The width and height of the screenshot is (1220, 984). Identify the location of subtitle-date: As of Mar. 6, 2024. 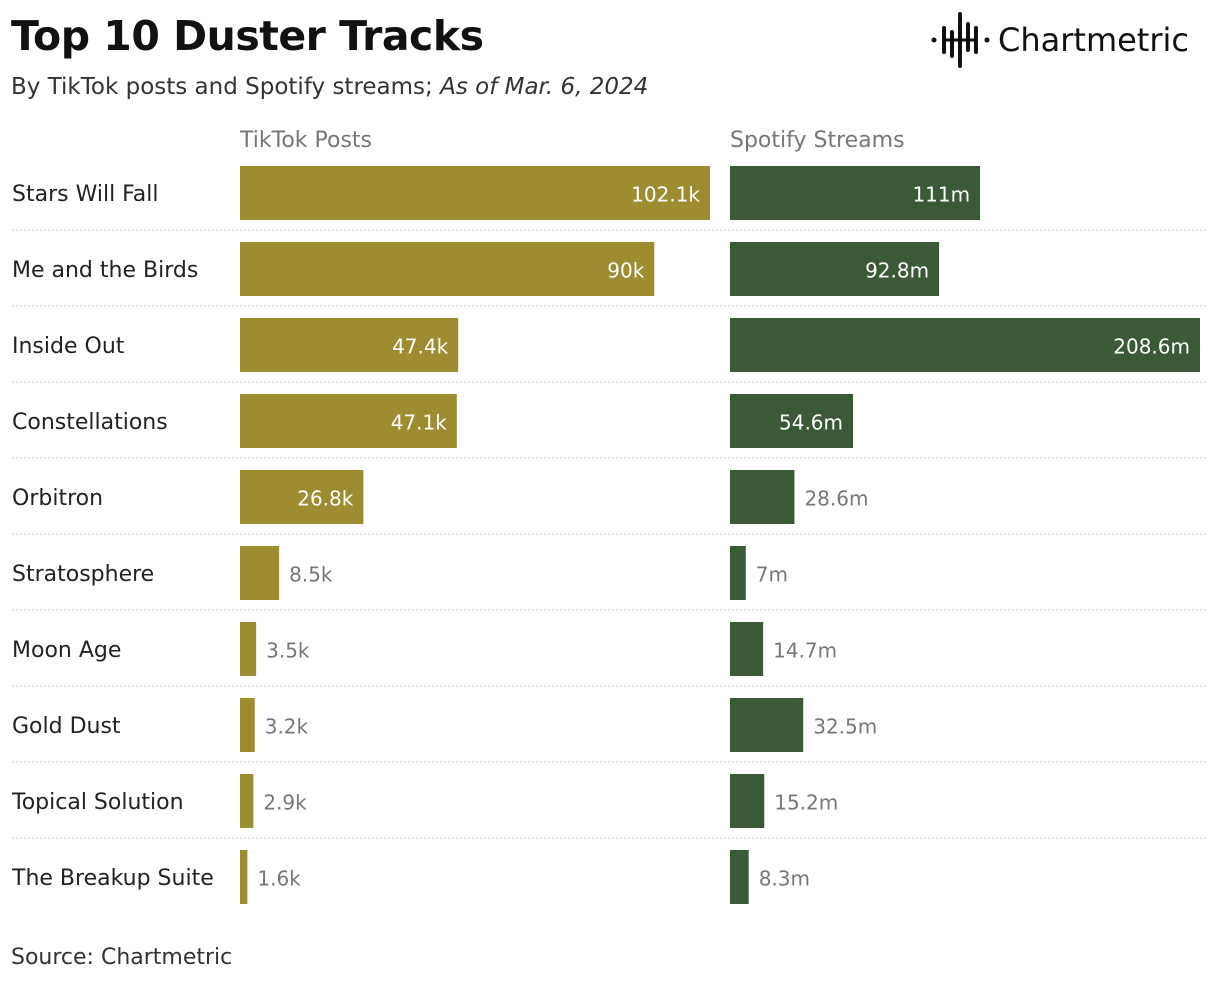
(544, 87).